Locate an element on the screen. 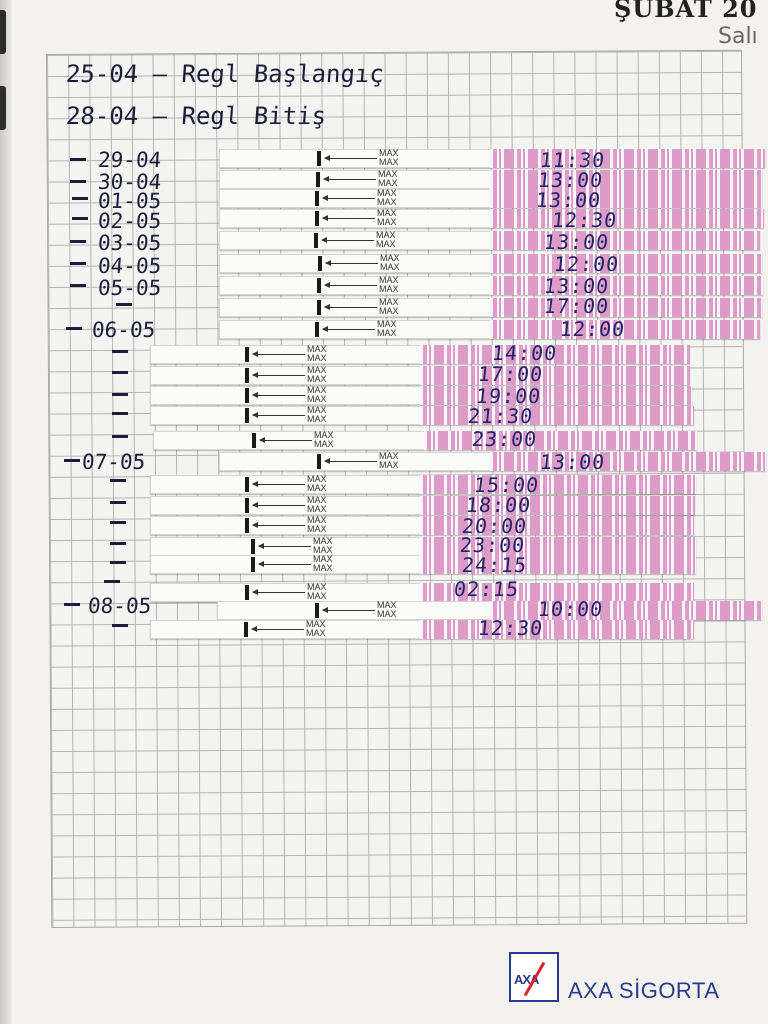  note-period-end: 28-04 – Regl Bitiş is located at coordinates (196, 116).